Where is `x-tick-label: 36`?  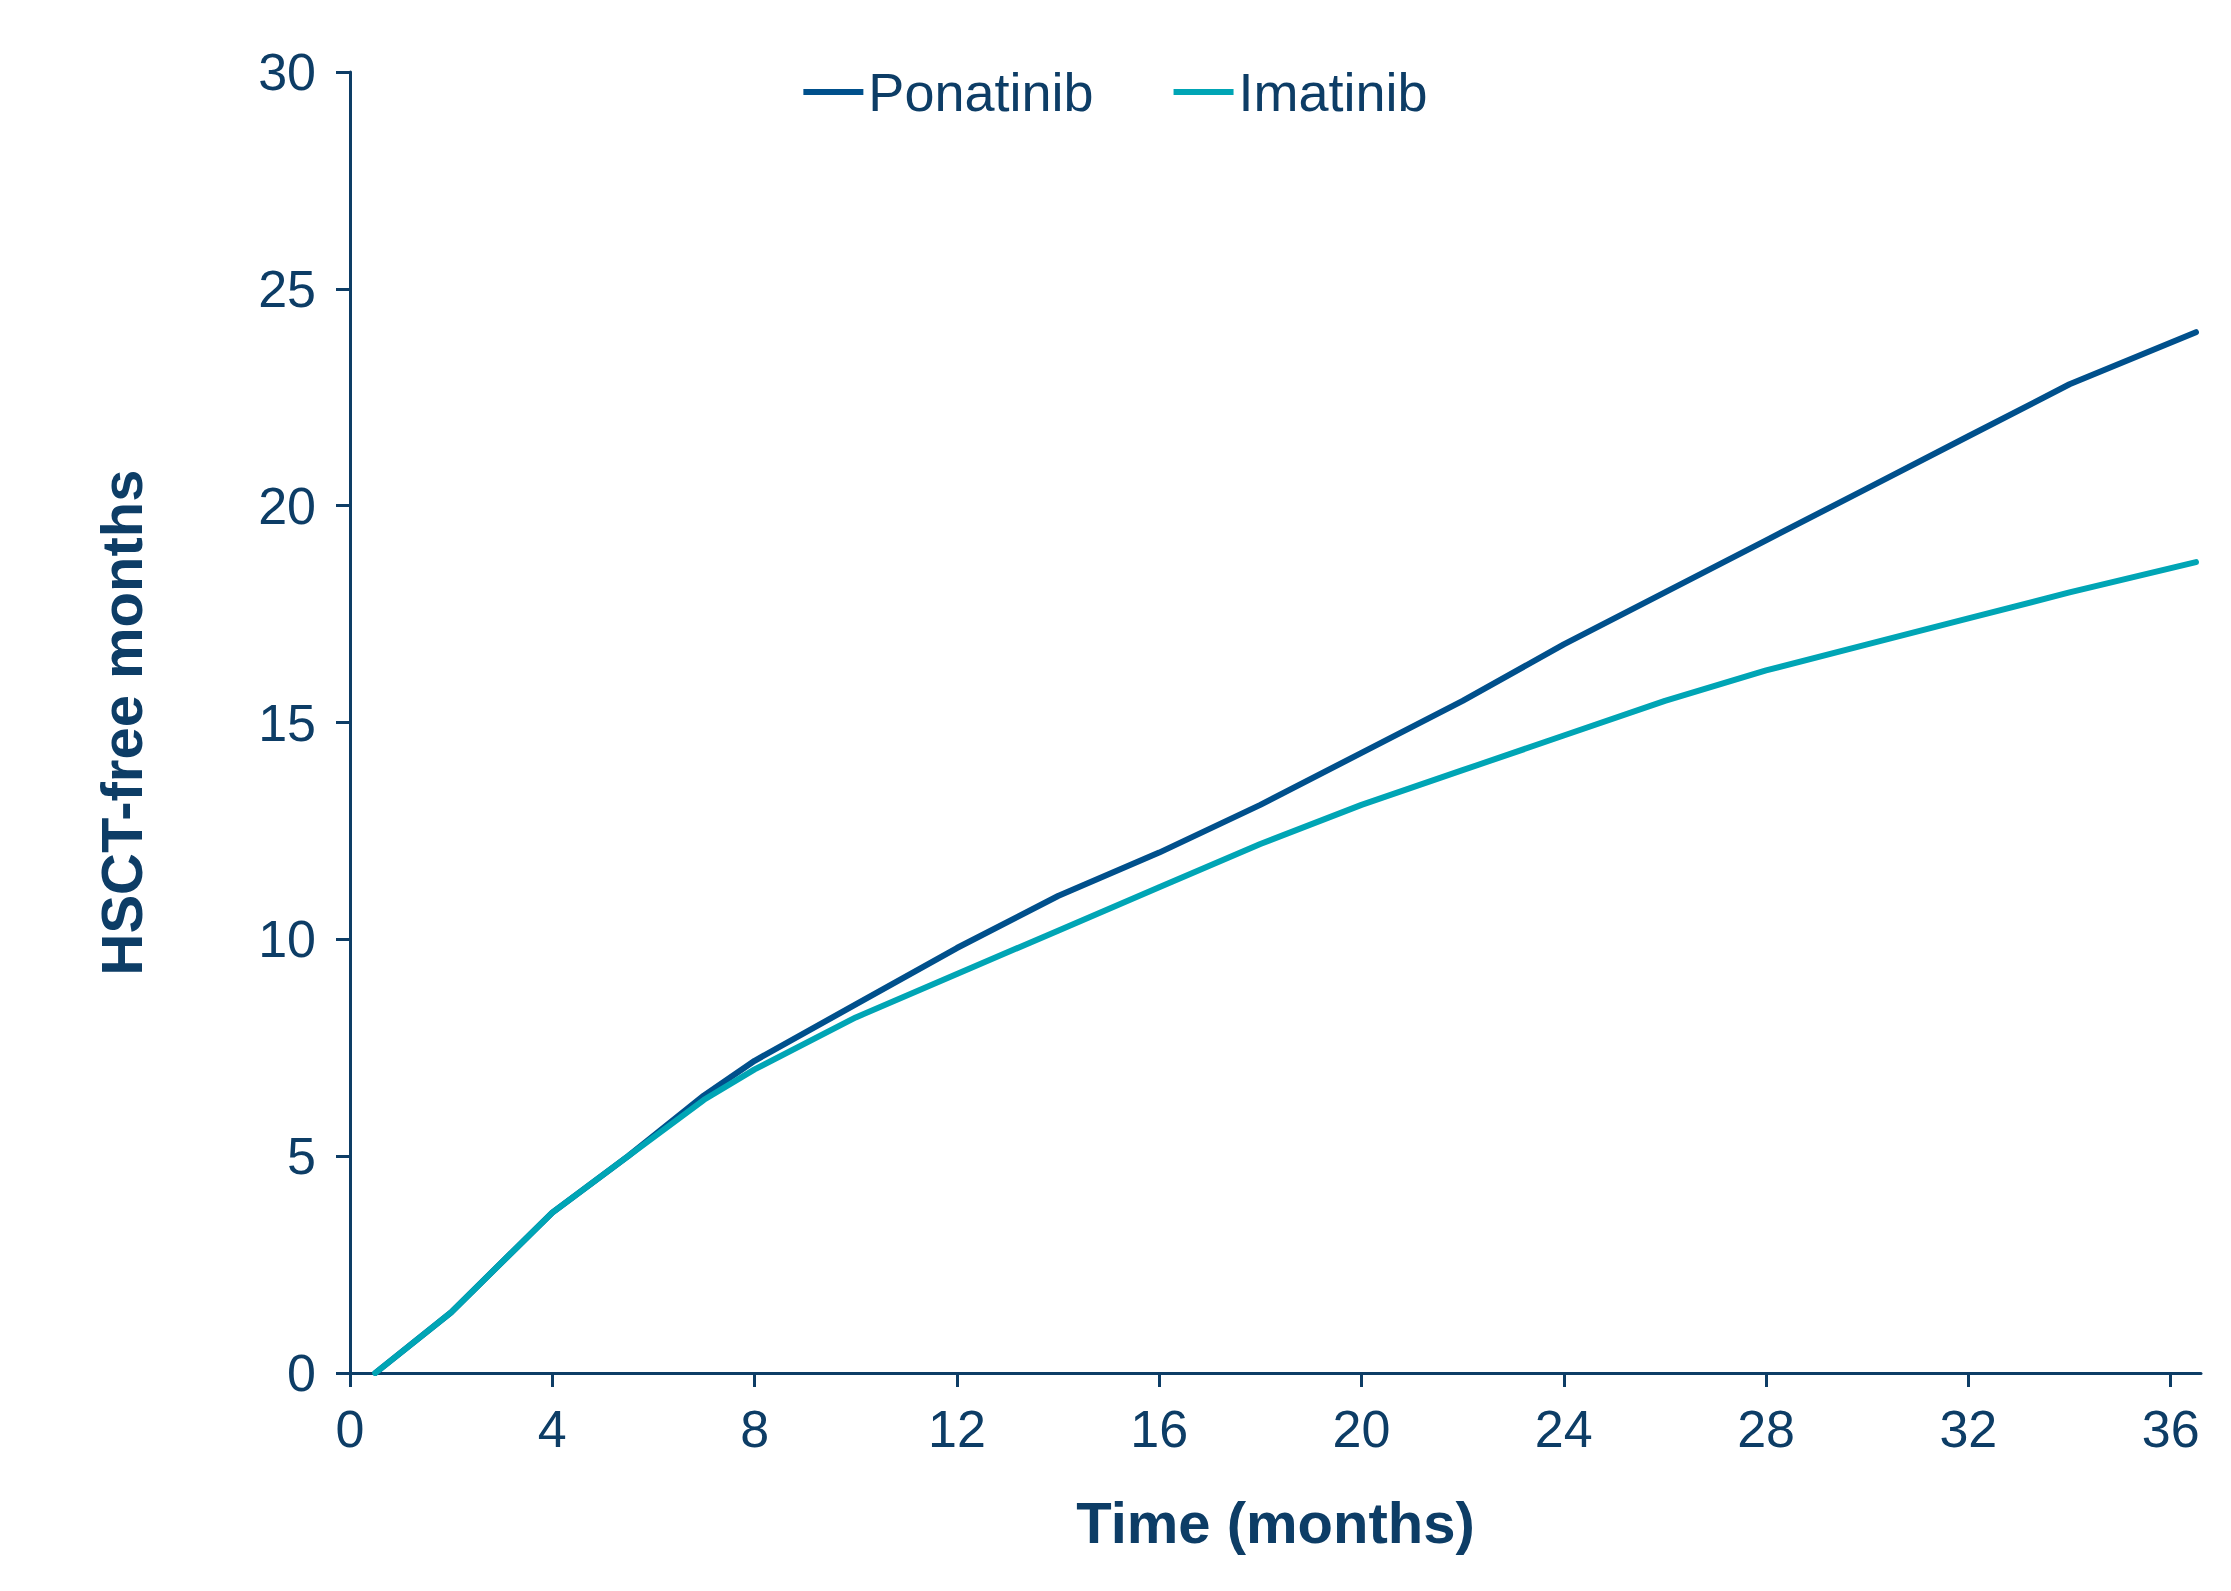
x-tick-label: 36 is located at coordinates (2170, 1429).